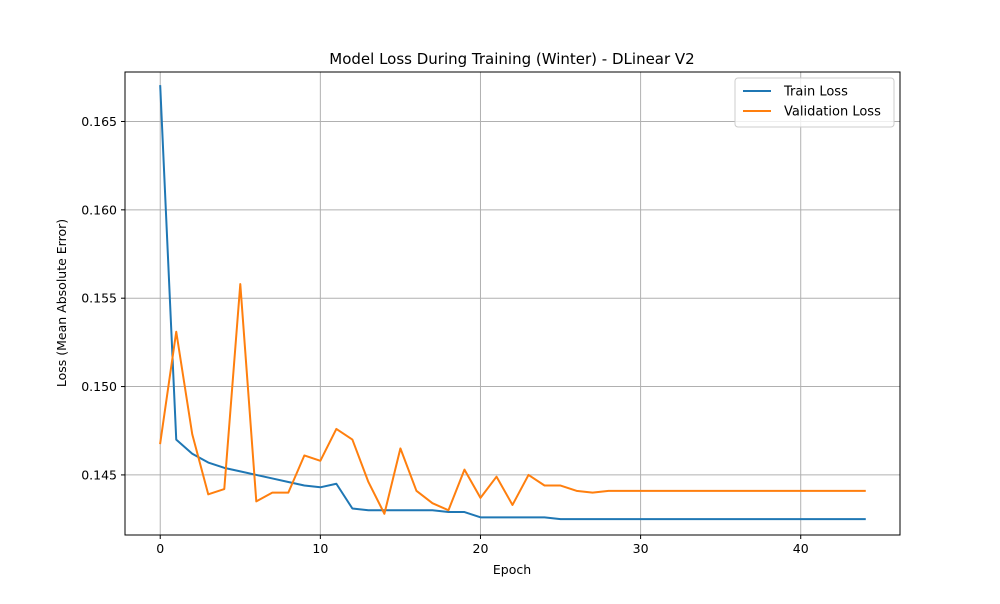 The image size is (1000, 604). Describe the element at coordinates (160, 548) in the screenshot. I see `x-tick-label: 0` at that location.